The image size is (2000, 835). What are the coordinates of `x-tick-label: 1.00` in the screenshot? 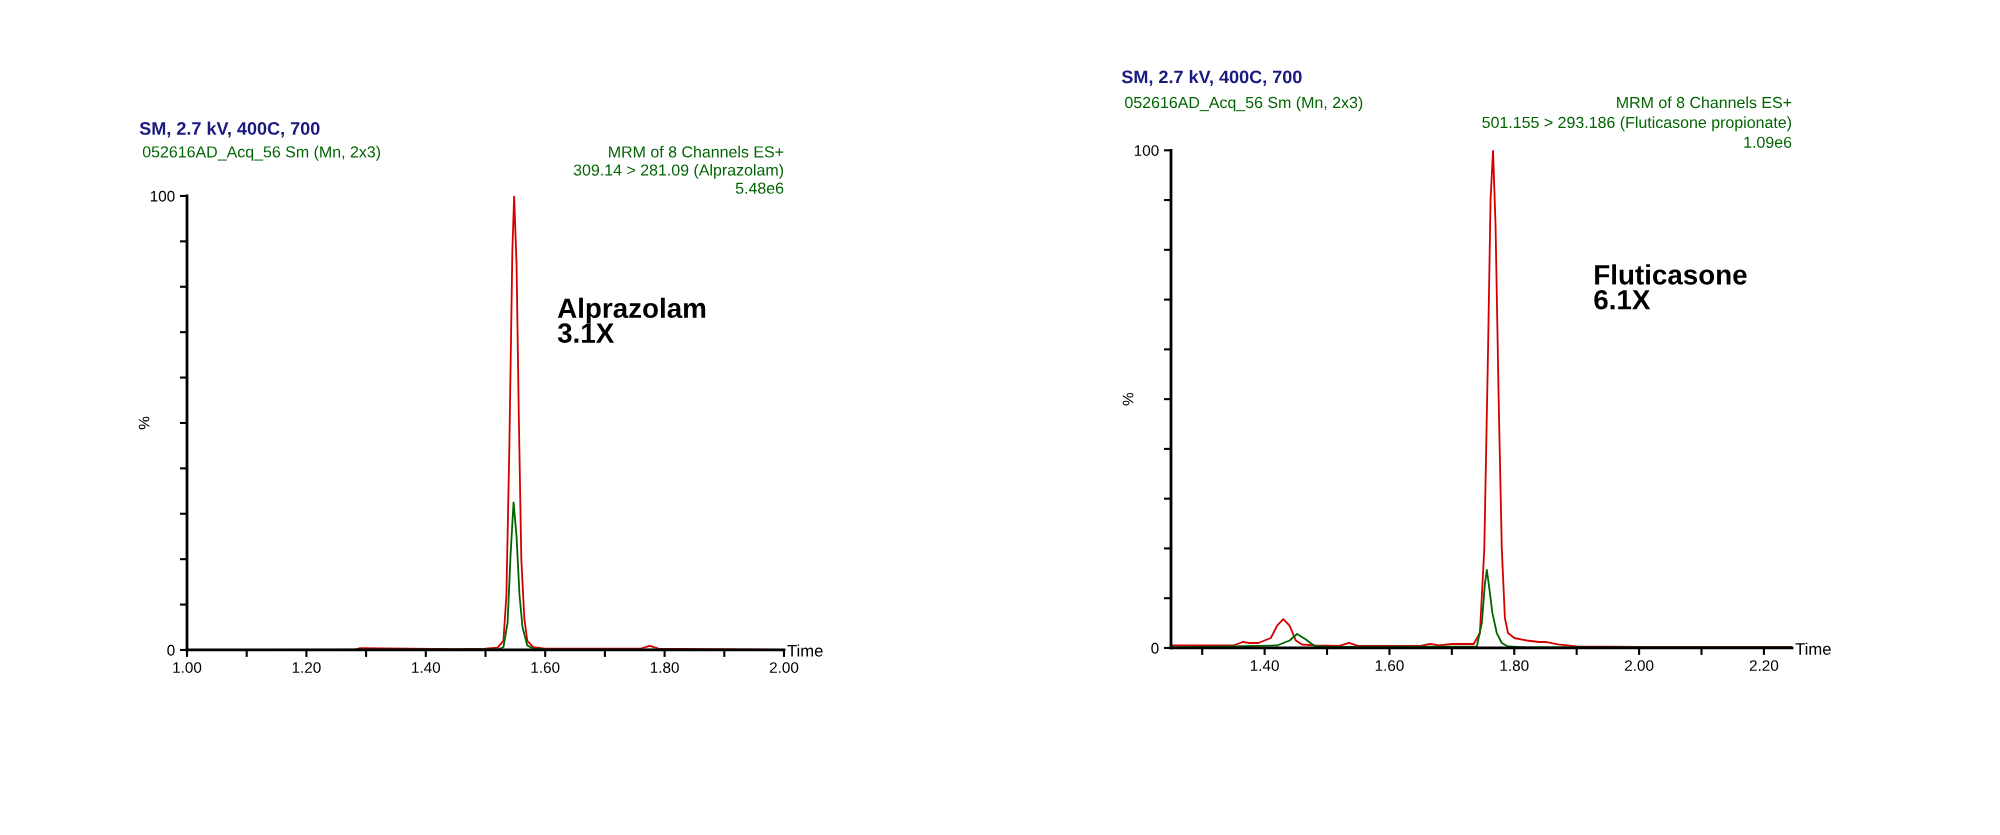 It's located at (187, 667).